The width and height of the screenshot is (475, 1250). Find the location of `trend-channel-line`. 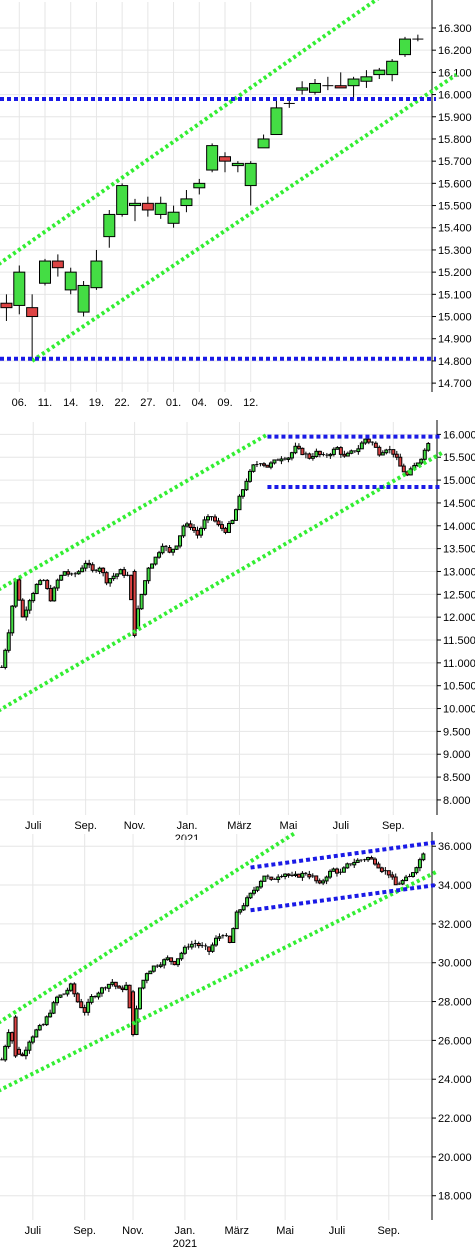

trend-channel-line is located at coordinates (134, 512).